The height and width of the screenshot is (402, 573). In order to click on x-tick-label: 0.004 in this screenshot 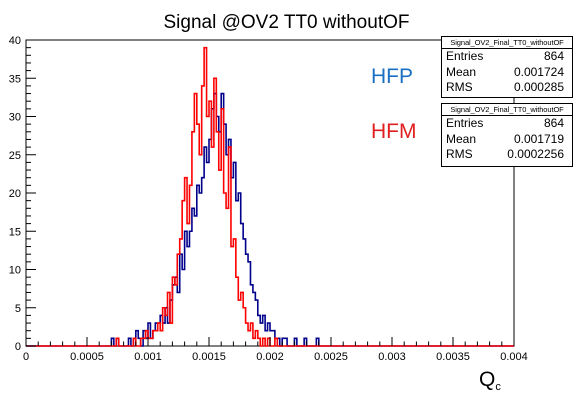, I will do `click(514, 357)`.